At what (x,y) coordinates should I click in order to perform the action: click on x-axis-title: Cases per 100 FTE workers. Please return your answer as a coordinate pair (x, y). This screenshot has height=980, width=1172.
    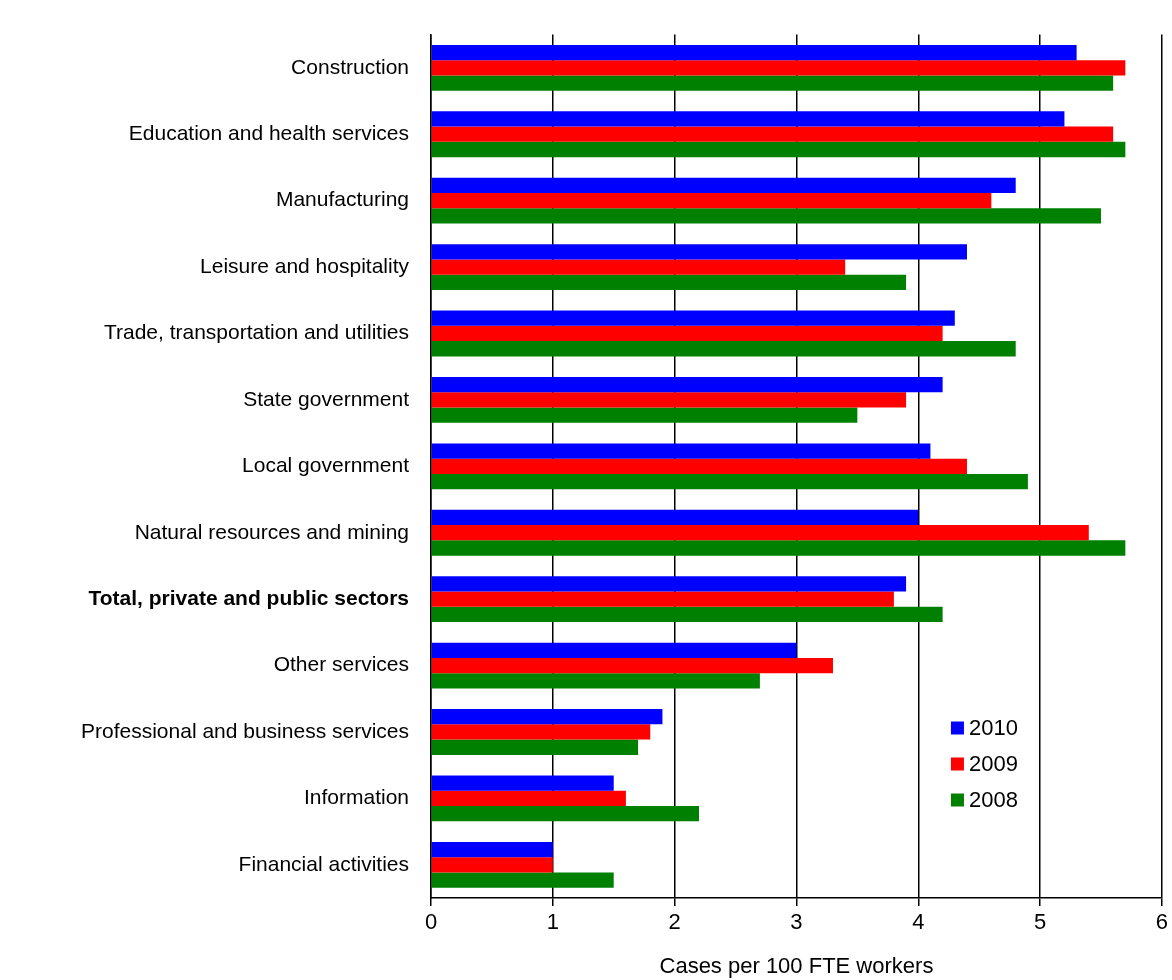
    Looking at the image, I should click on (796, 965).